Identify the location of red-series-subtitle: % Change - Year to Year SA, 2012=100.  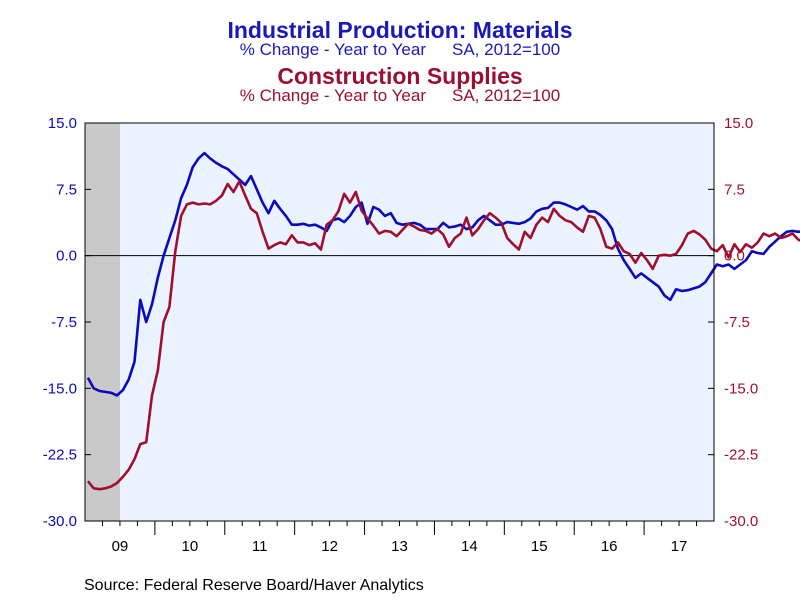
(400, 96).